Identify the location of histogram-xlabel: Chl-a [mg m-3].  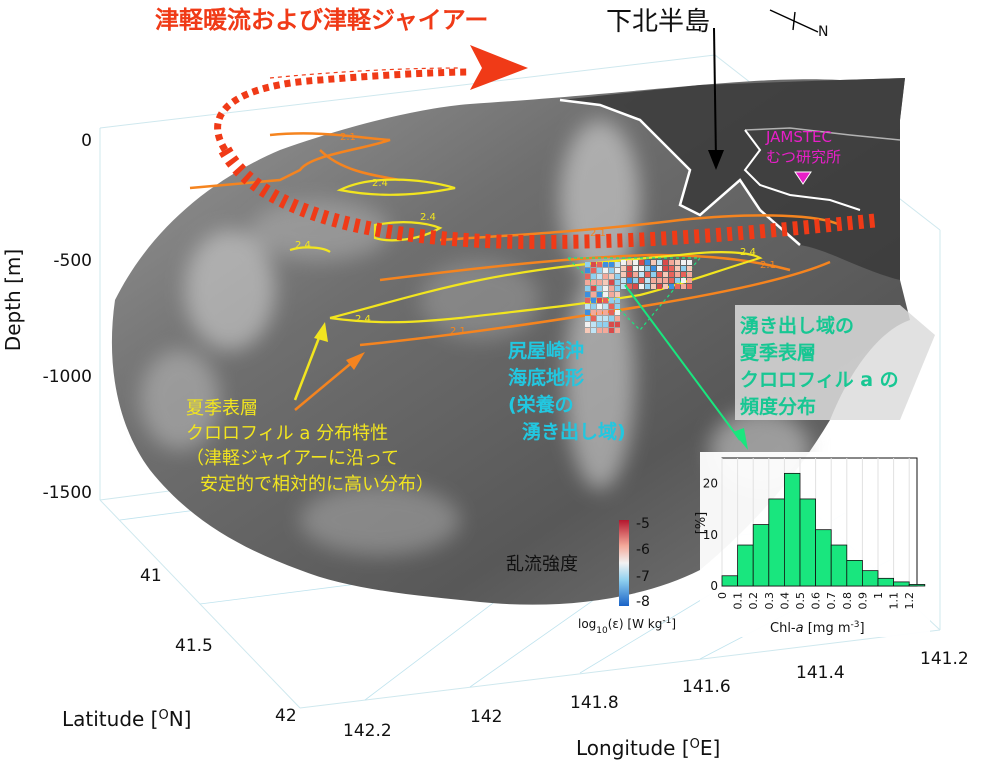
(817, 628).